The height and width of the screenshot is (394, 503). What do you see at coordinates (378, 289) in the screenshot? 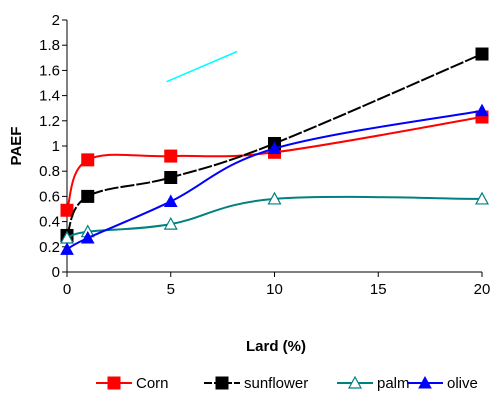
I see `x-tick-label: 15` at bounding box center [378, 289].